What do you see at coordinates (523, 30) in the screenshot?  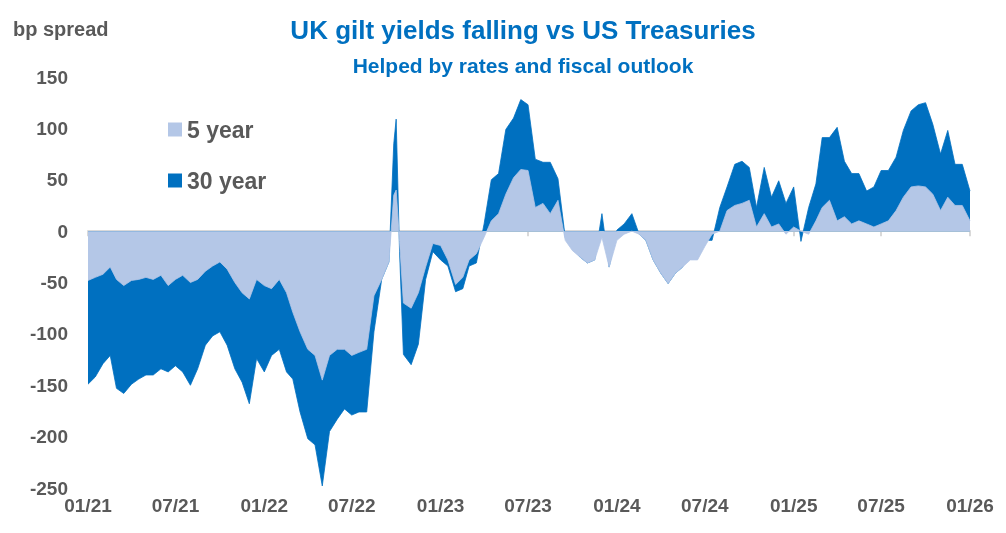 I see `chart-title: UK gilt yields falling vs US Treasuries` at bounding box center [523, 30].